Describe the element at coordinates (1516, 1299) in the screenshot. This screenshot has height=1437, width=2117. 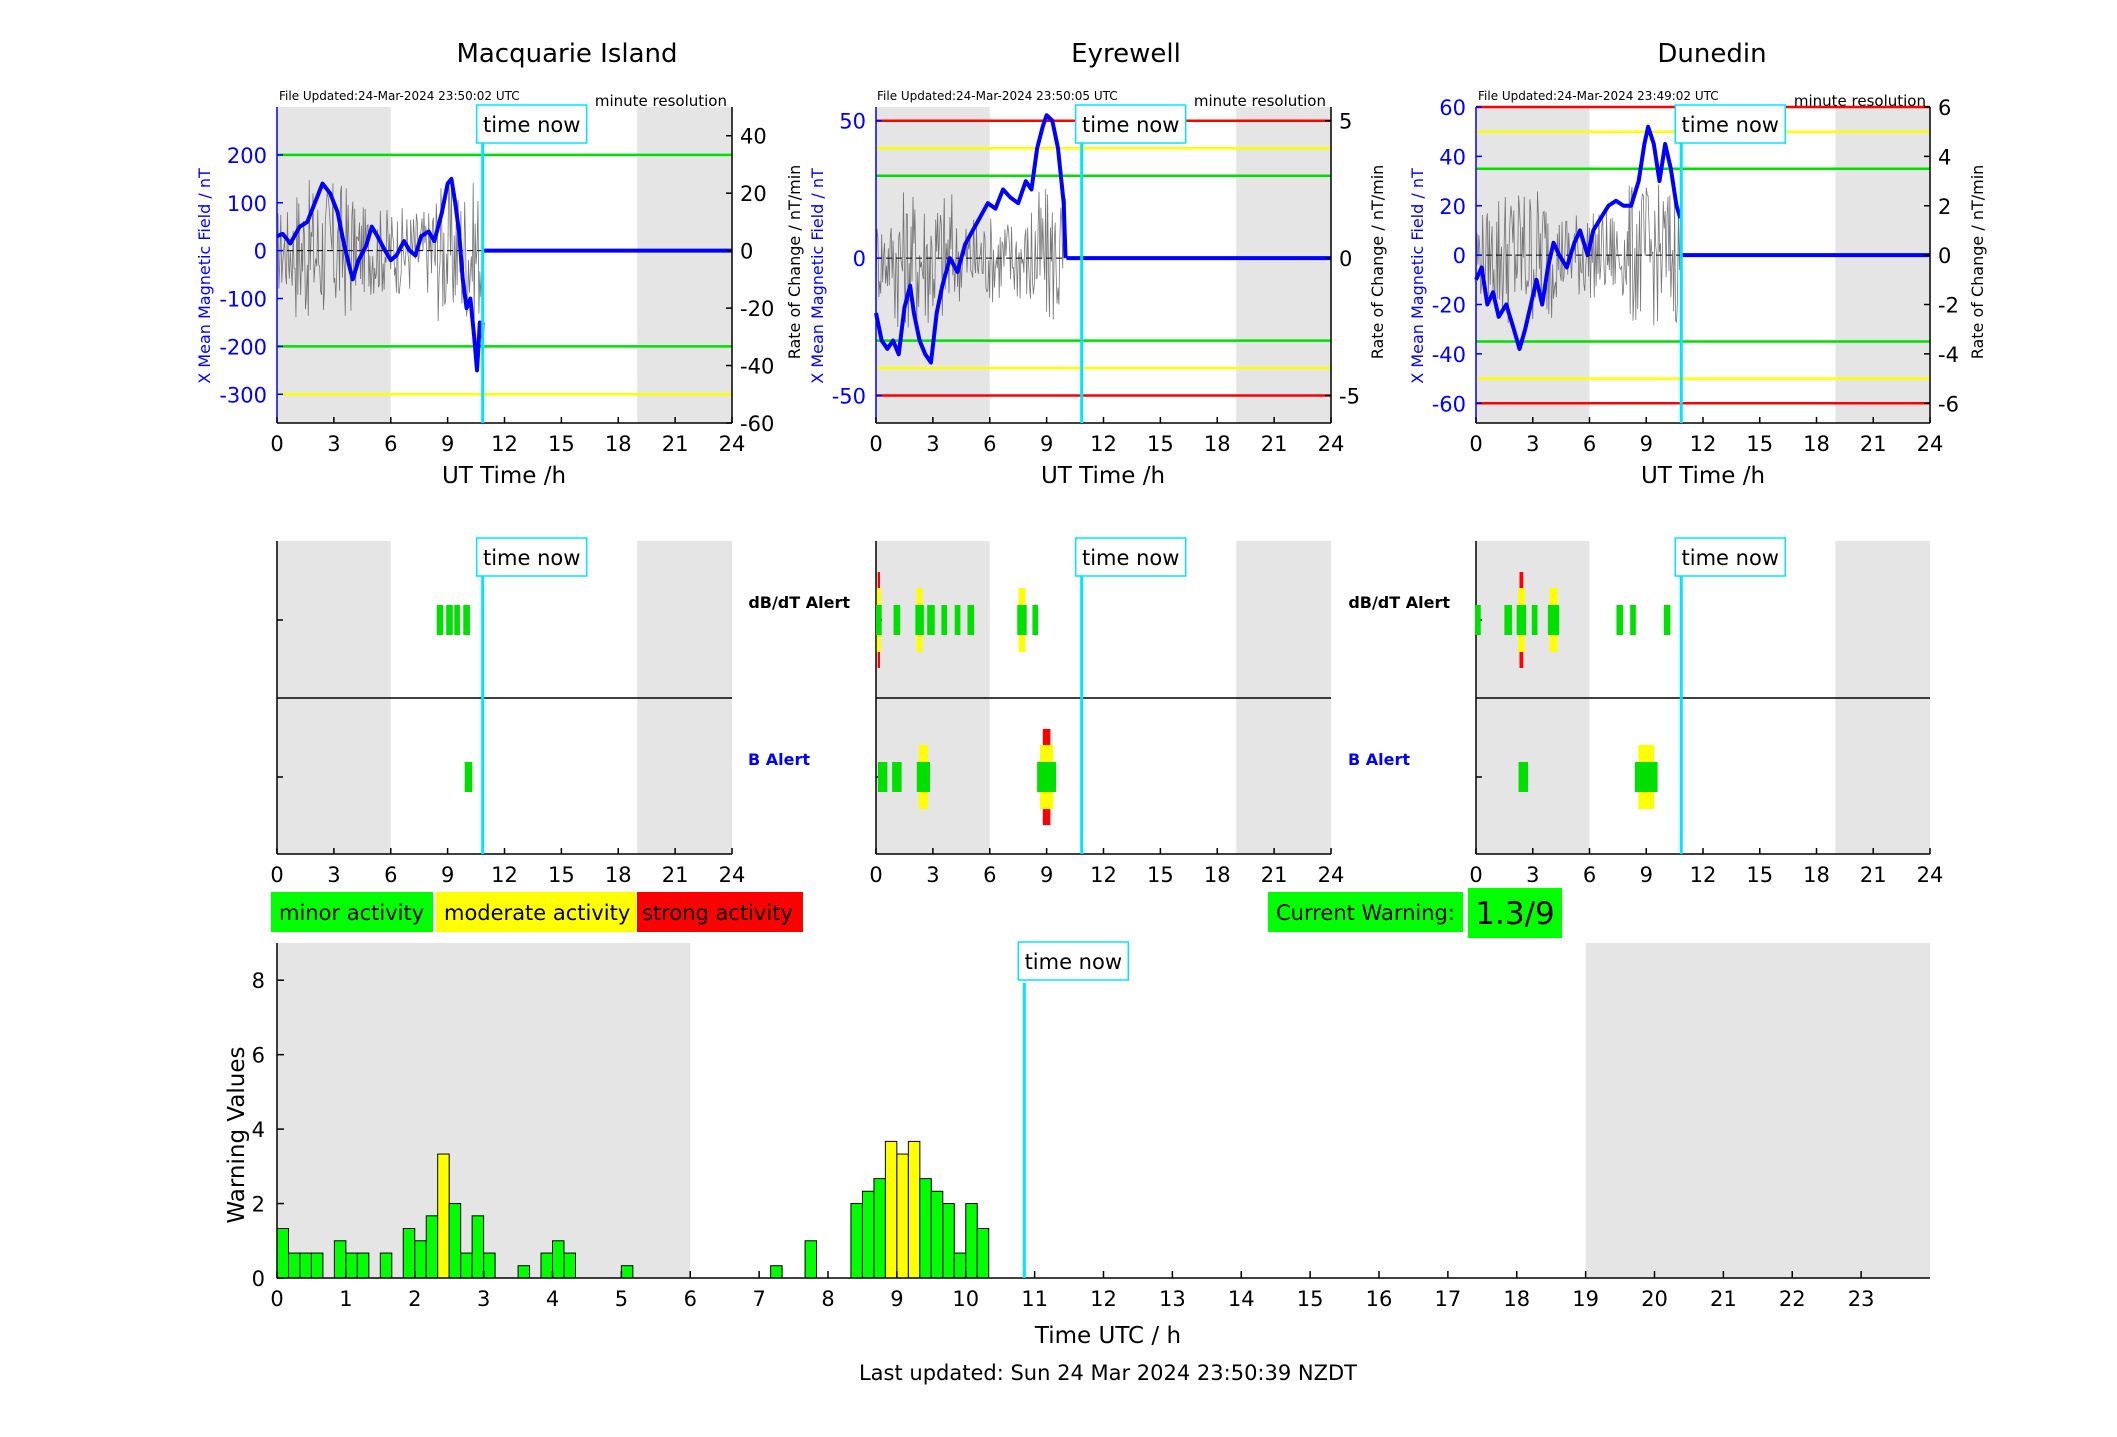
I see `bottom-xtick-label: 18` at that location.